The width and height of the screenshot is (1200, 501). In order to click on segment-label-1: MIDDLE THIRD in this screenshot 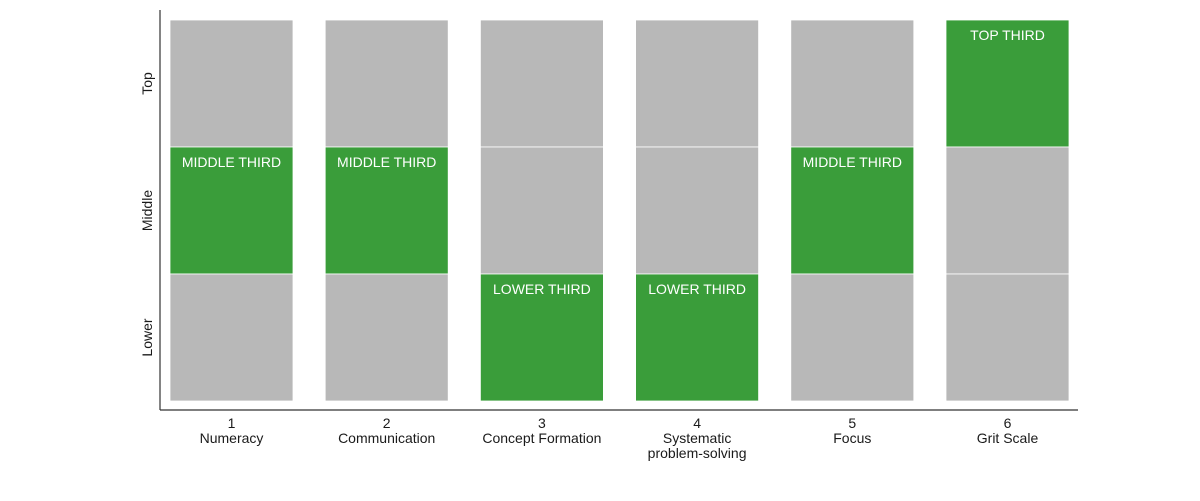, I will do `click(231, 162)`.